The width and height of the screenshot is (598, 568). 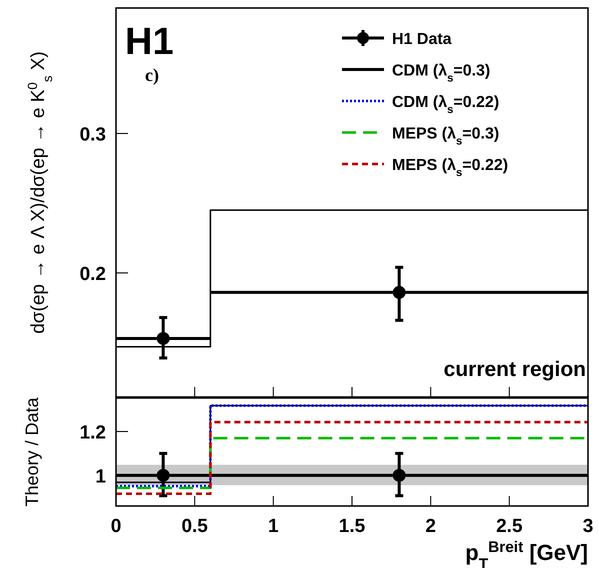 What do you see at coordinates (441, 73) in the screenshot?
I see `legend-label: CDM (λ$_{s}$=0.3)` at bounding box center [441, 73].